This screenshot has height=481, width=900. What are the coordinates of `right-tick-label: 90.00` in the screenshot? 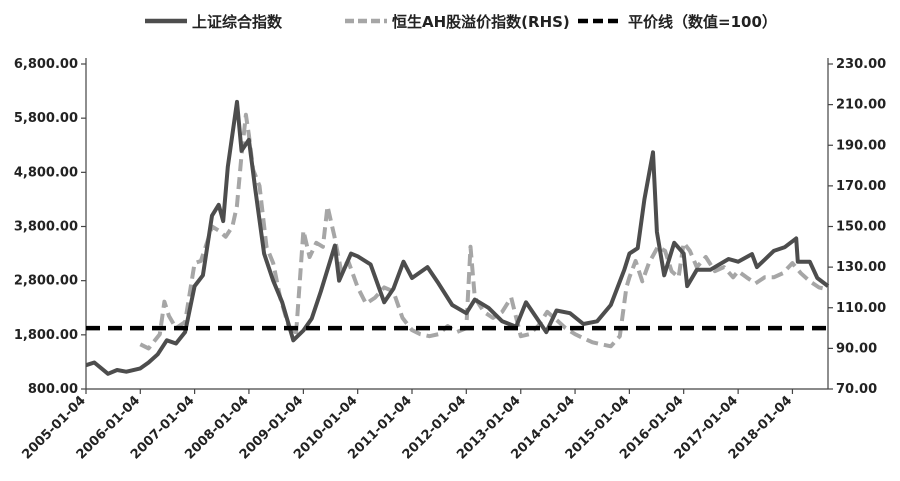 It's located at (856, 348).